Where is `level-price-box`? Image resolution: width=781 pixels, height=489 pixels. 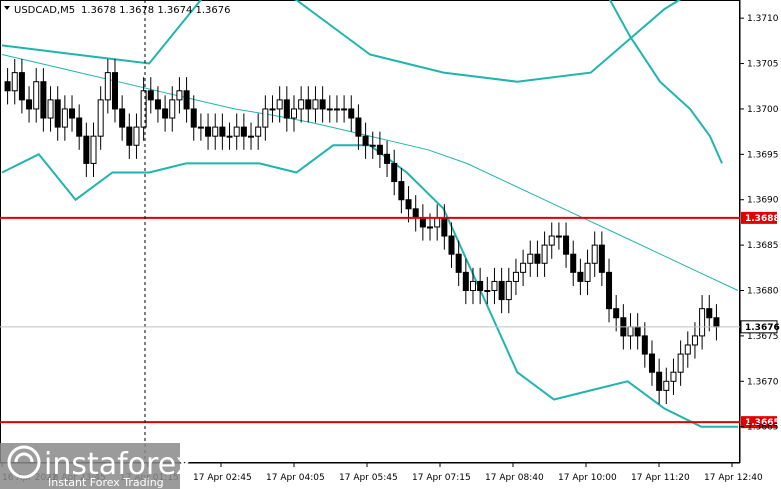 level-price-box is located at coordinates (759, 422).